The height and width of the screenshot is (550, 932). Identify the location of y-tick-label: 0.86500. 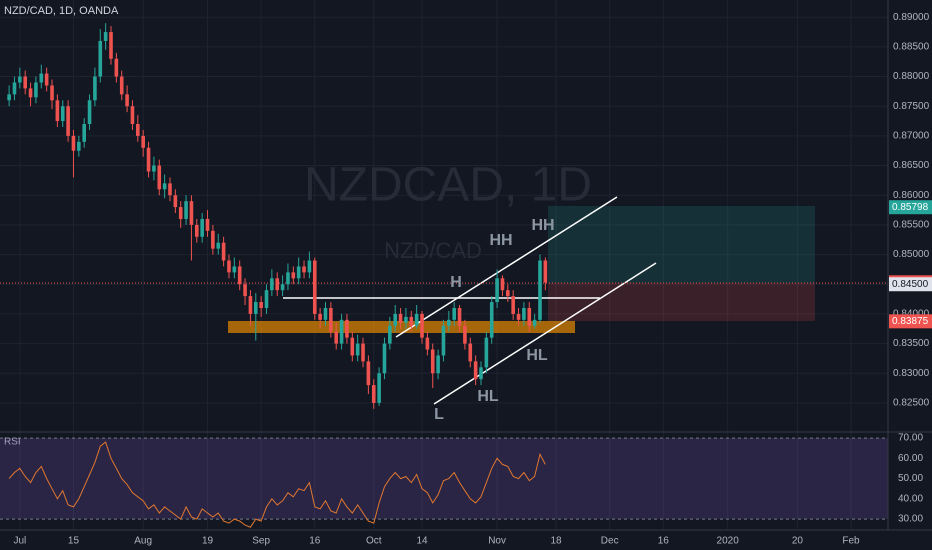
(911, 165).